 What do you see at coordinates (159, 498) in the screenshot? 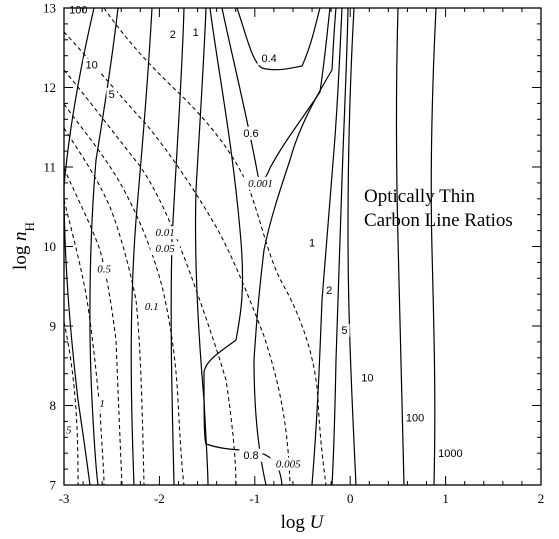
I see `x-tick-label: -2` at bounding box center [159, 498].